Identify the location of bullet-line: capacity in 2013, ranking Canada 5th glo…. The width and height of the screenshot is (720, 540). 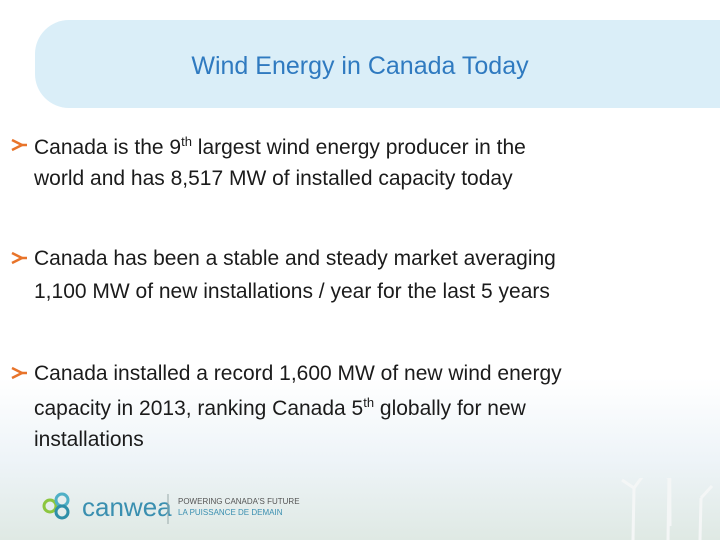
(280, 408).